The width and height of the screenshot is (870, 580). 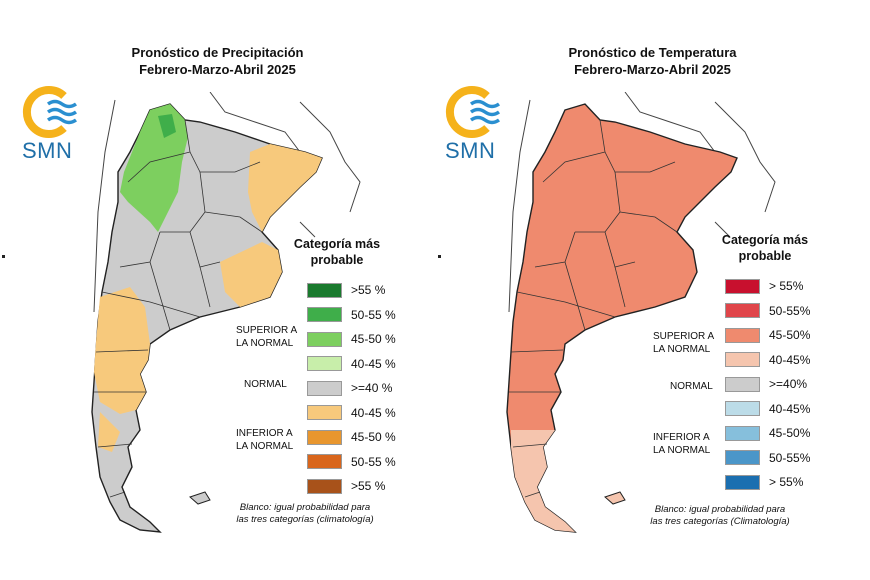 I want to click on precip-inferior-label: INFERIOR A LA NORMAL, so click(x=264, y=440).